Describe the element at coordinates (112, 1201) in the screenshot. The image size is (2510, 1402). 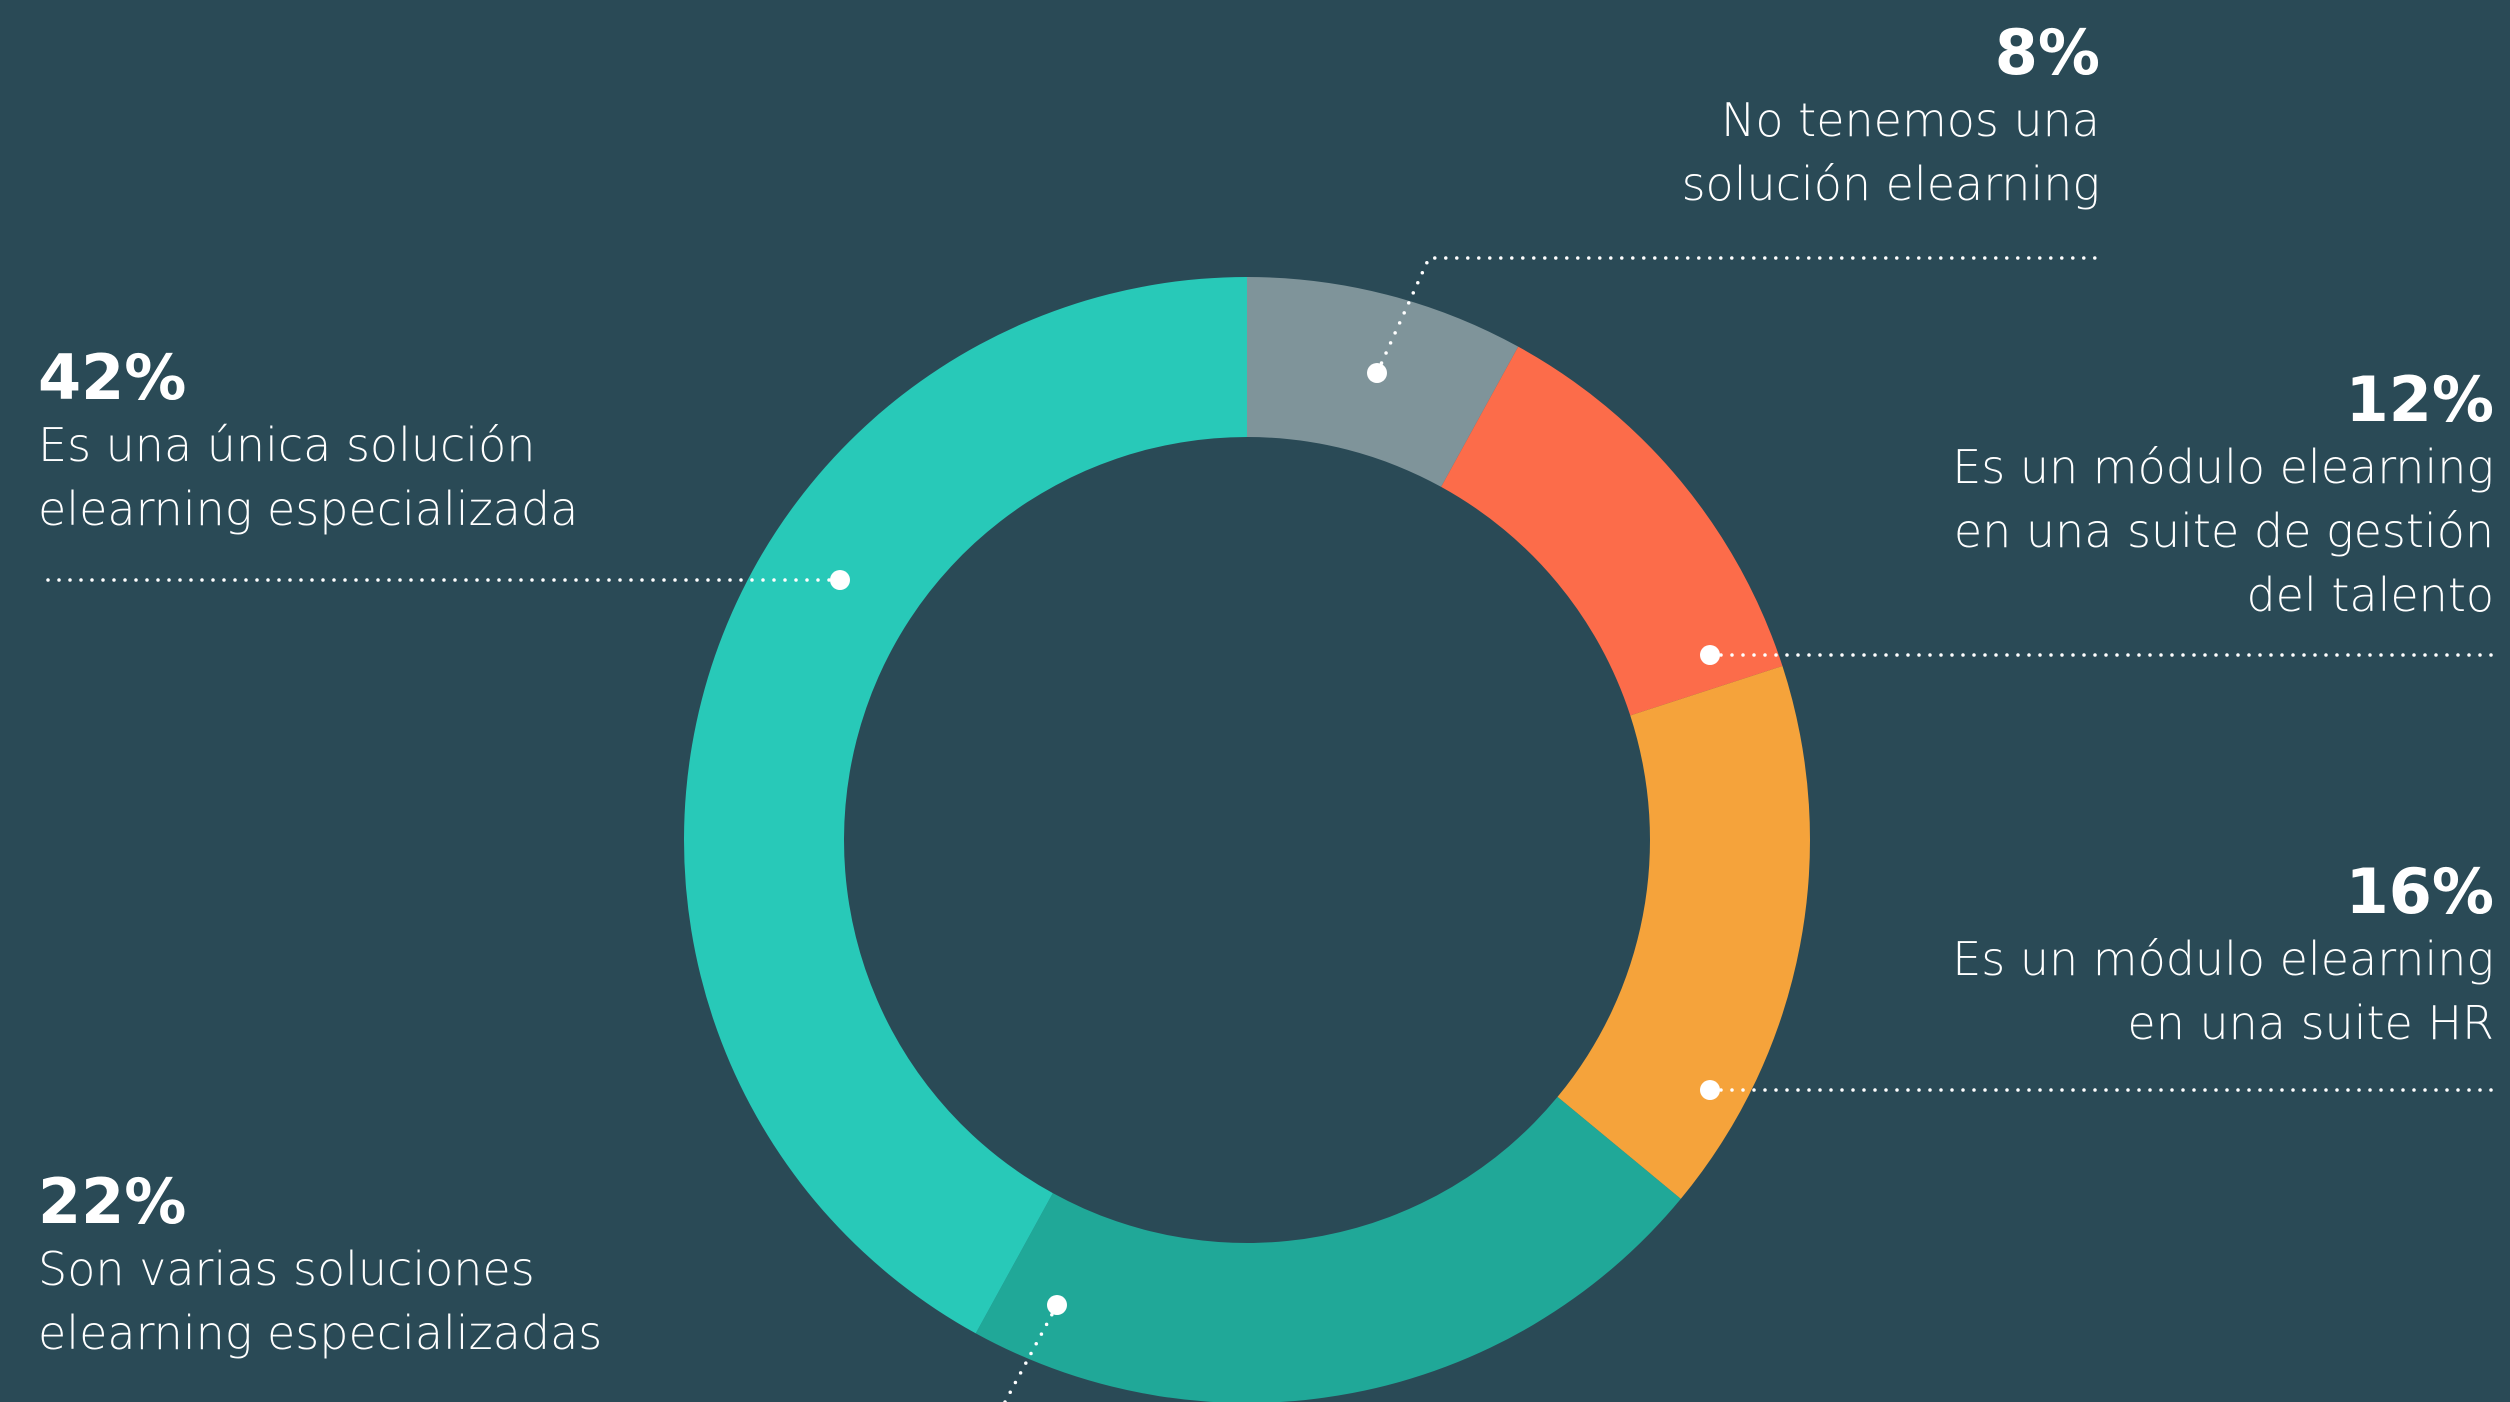
I see `percent-label: 22%` at that location.